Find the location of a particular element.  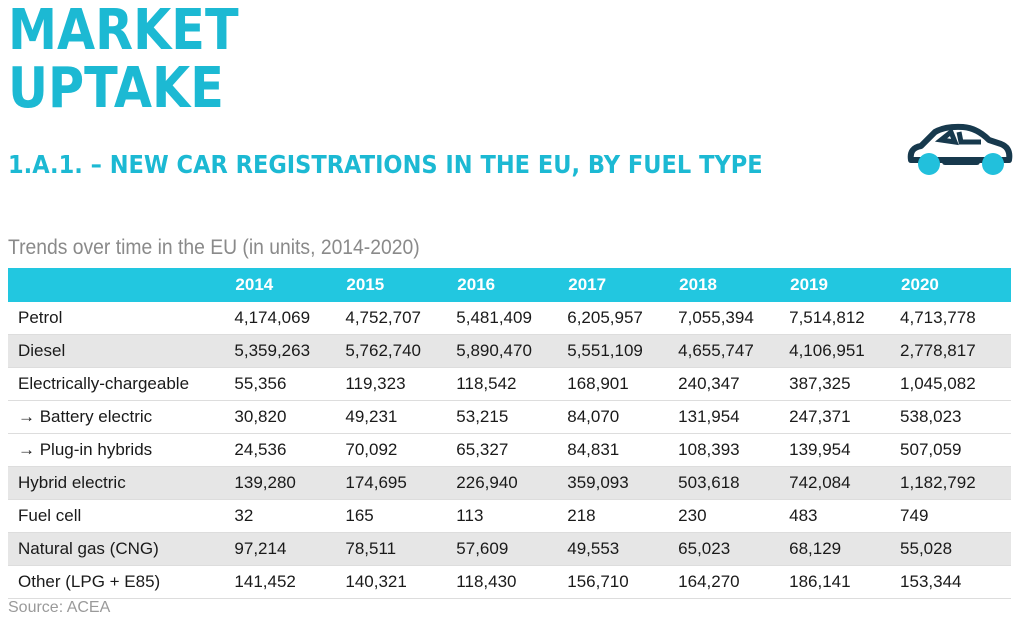

cell-value: 247,371 is located at coordinates (845, 417).